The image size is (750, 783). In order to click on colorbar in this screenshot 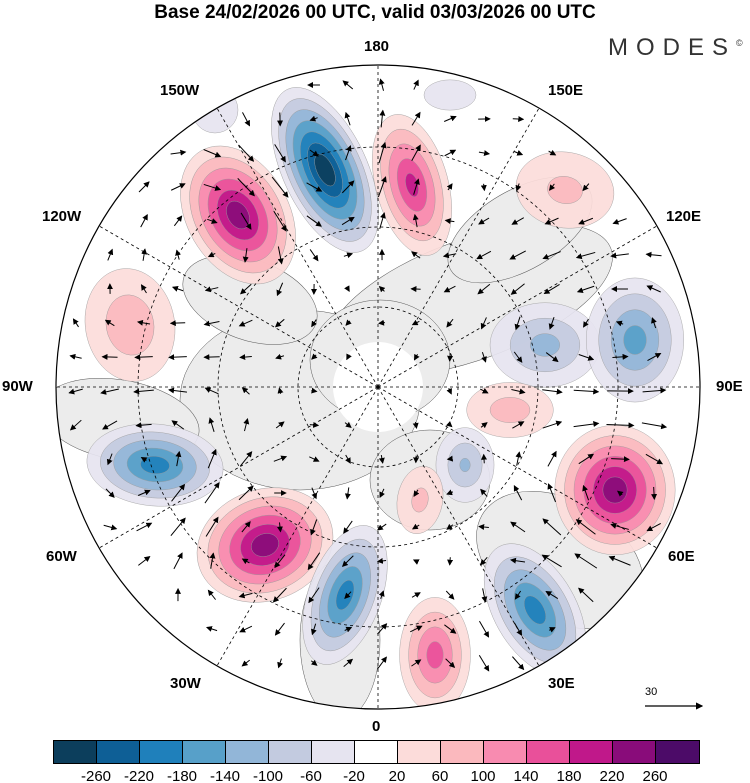, I will do `click(376, 752)`.